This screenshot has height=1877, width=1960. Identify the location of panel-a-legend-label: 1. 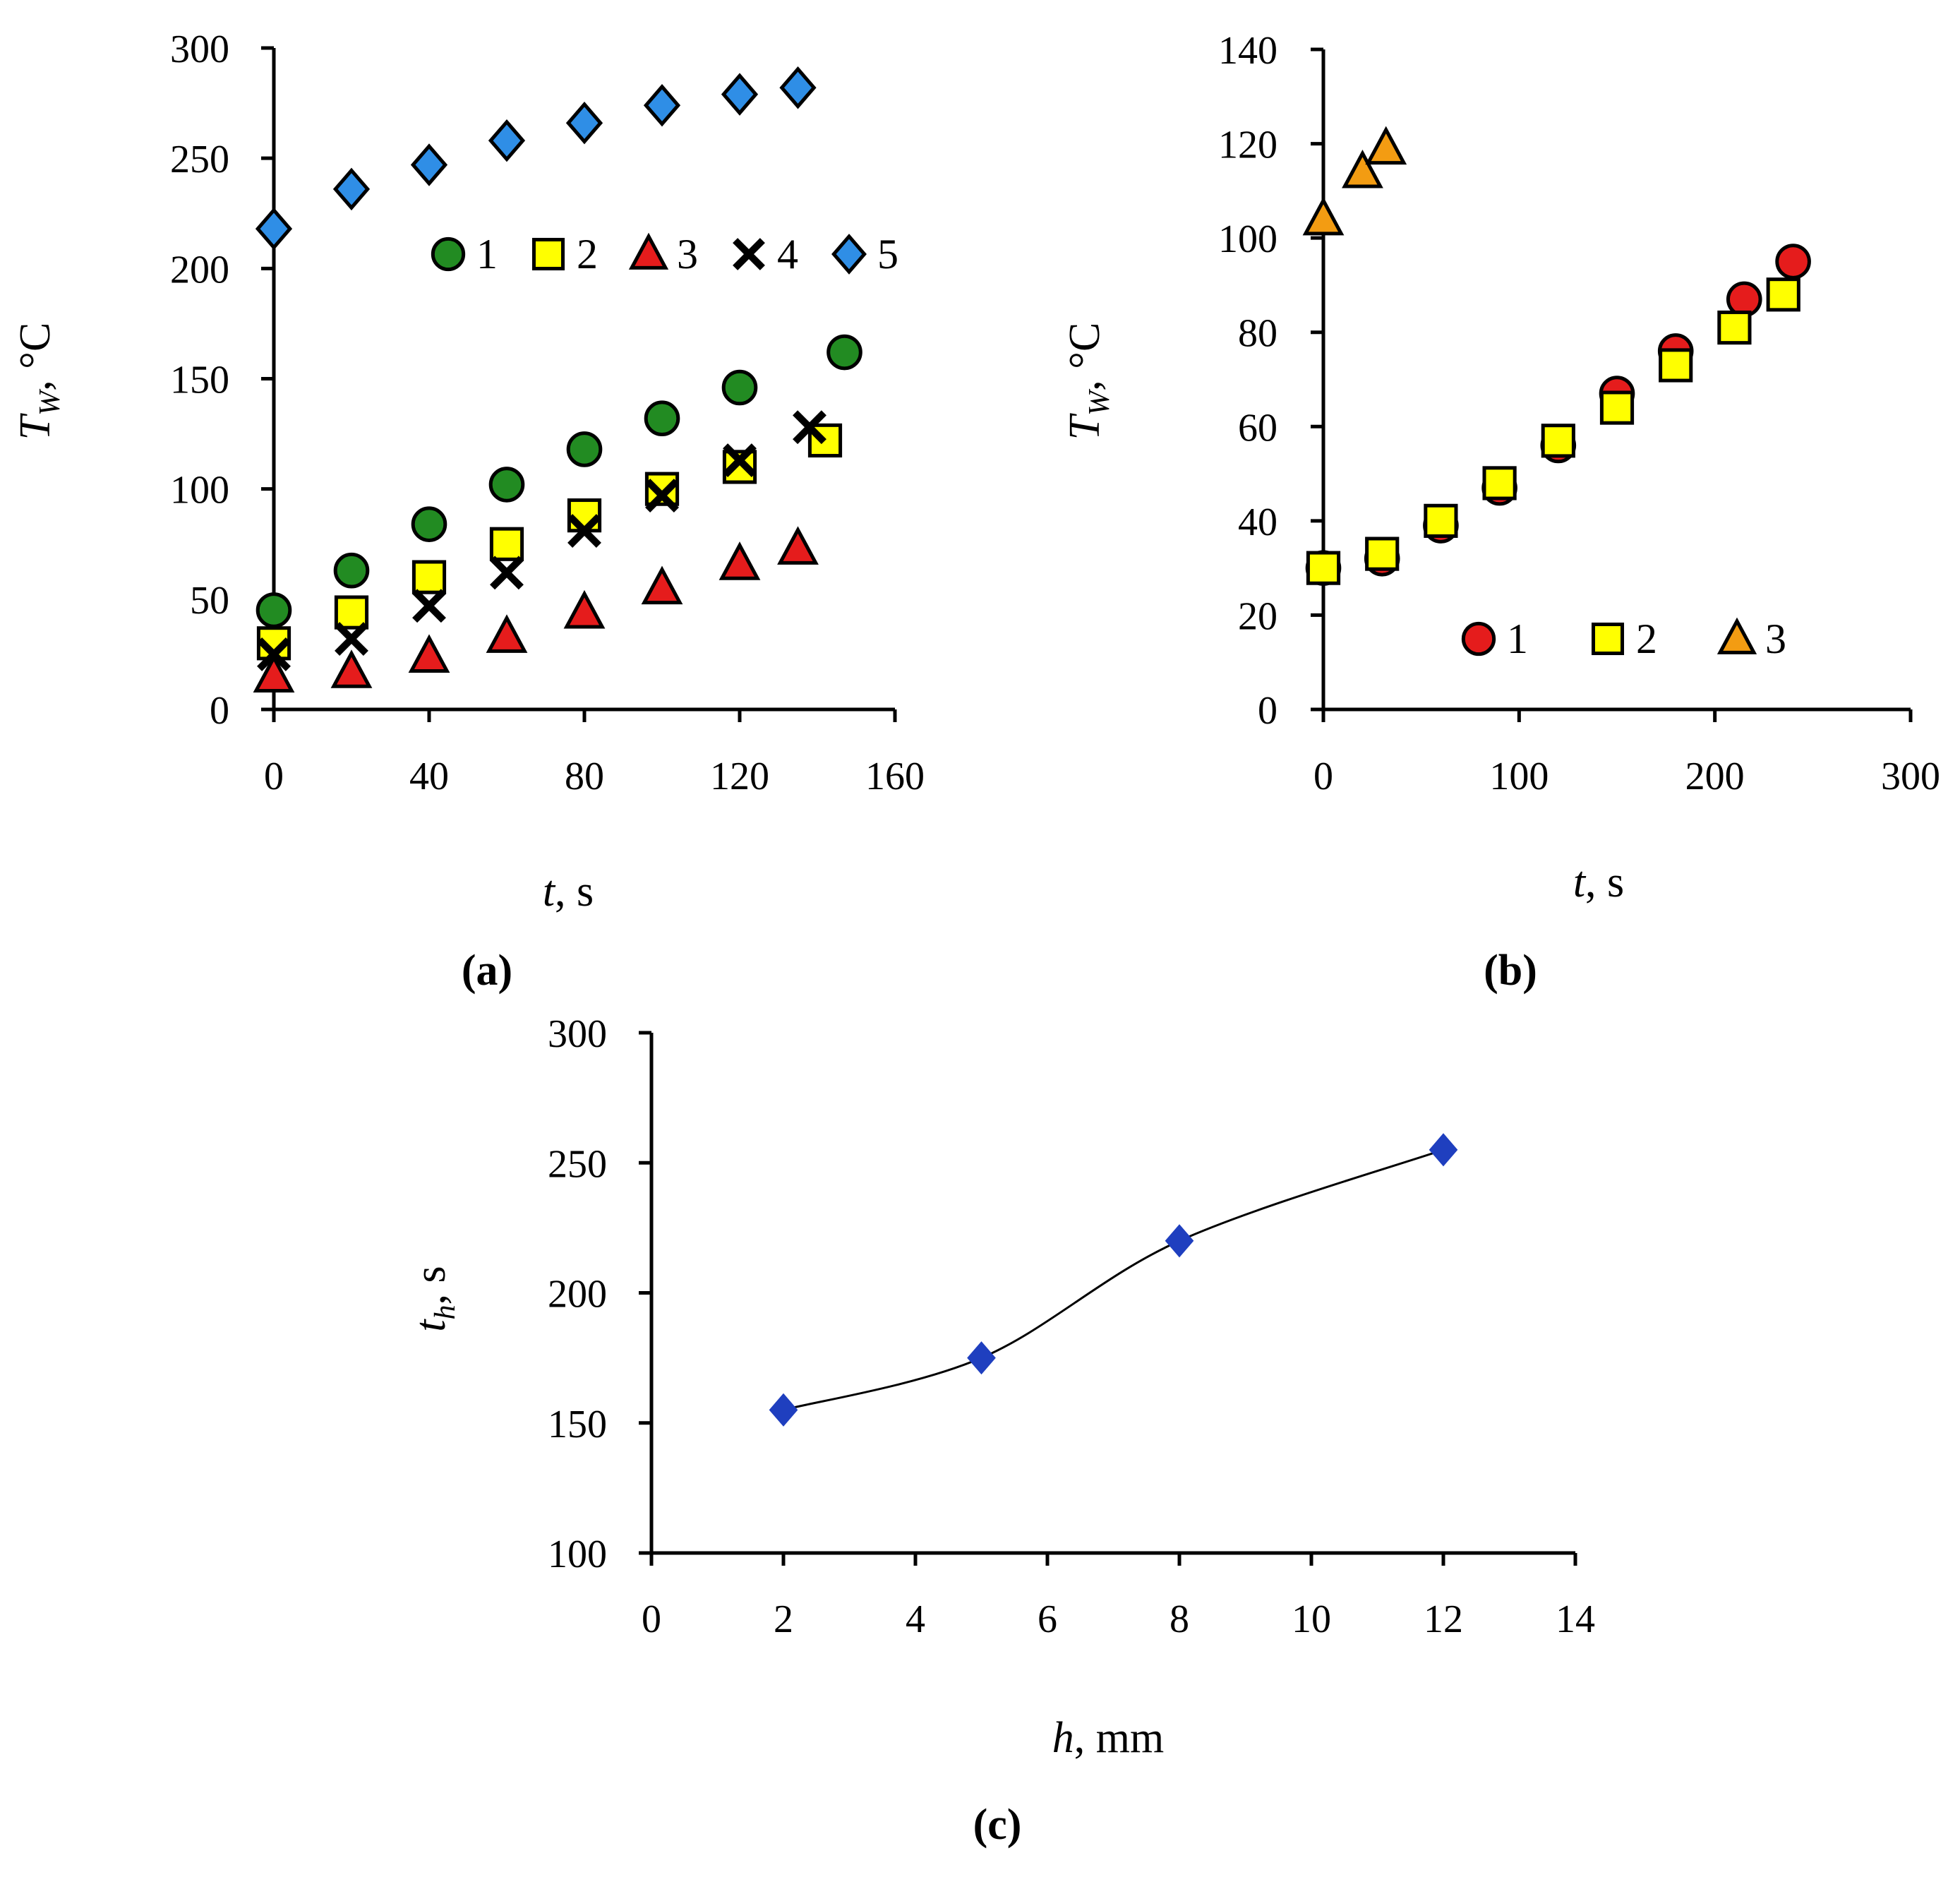
(487, 254).